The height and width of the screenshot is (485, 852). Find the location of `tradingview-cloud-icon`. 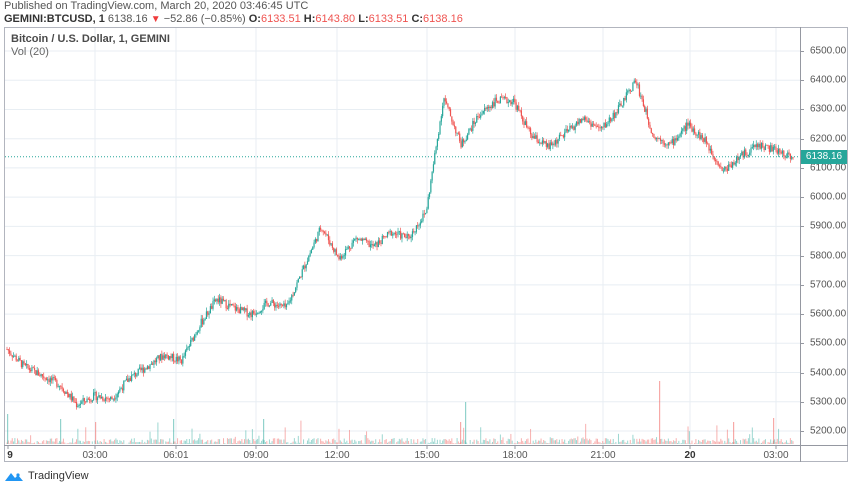

tradingview-cloud-icon is located at coordinates (14, 477).